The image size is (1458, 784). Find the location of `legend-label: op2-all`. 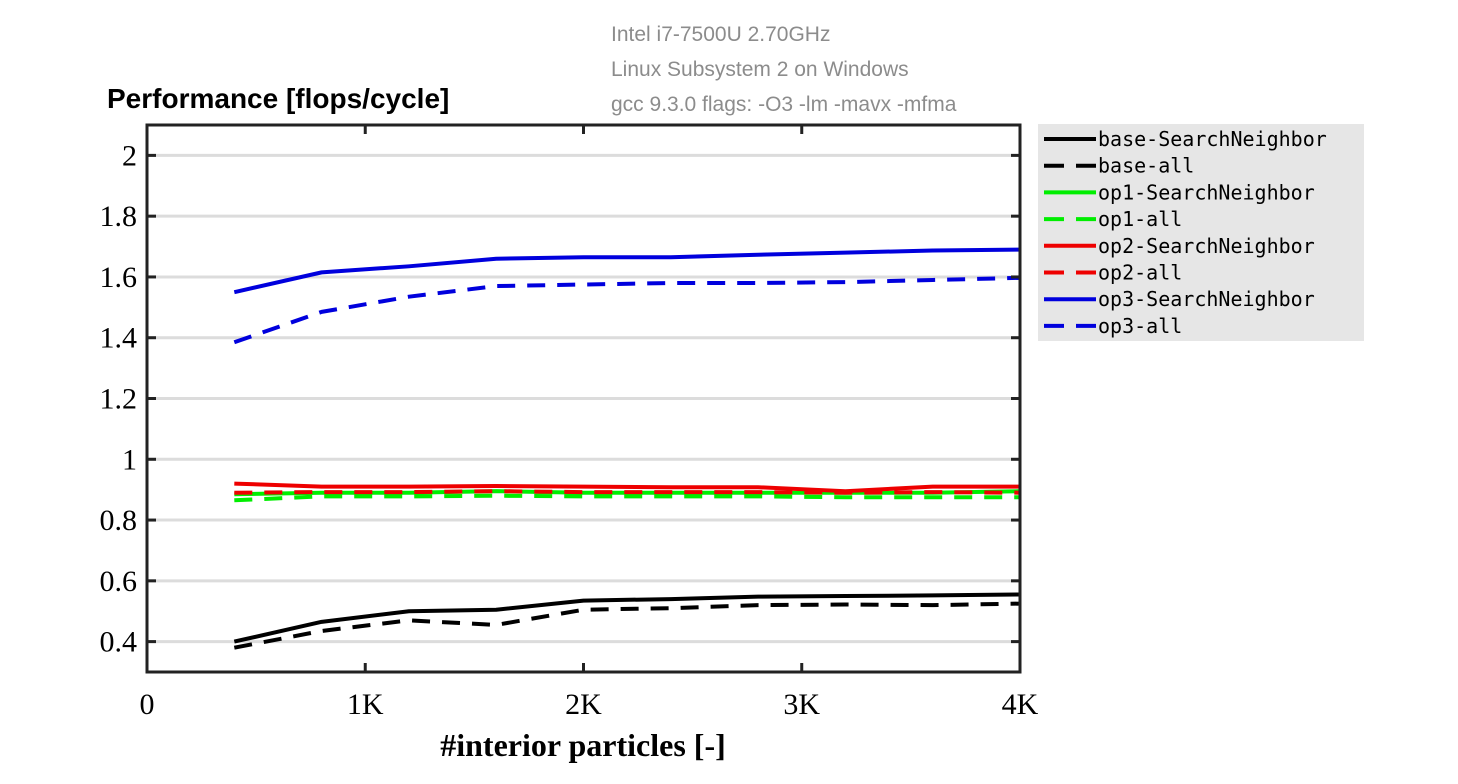

legend-label: op2-all is located at coordinates (1140, 273).